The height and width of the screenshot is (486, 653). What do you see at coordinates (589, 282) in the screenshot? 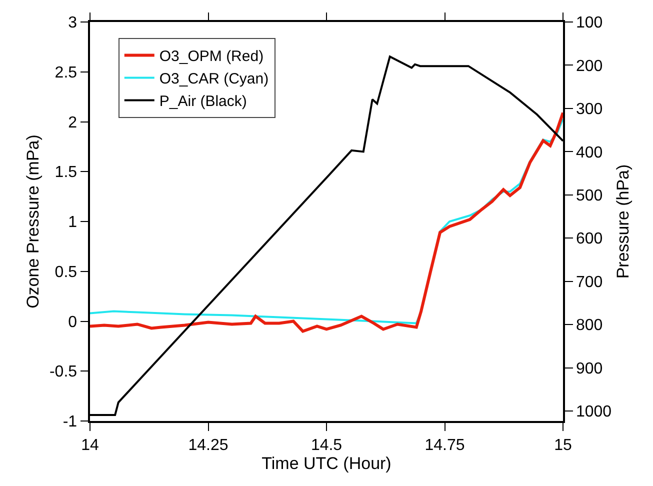
I see `y2-tick-label: 700` at bounding box center [589, 282].